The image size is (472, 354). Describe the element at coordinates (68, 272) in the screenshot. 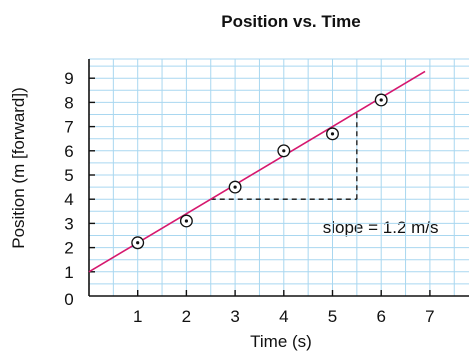

I see `y-tick-label: 1` at that location.